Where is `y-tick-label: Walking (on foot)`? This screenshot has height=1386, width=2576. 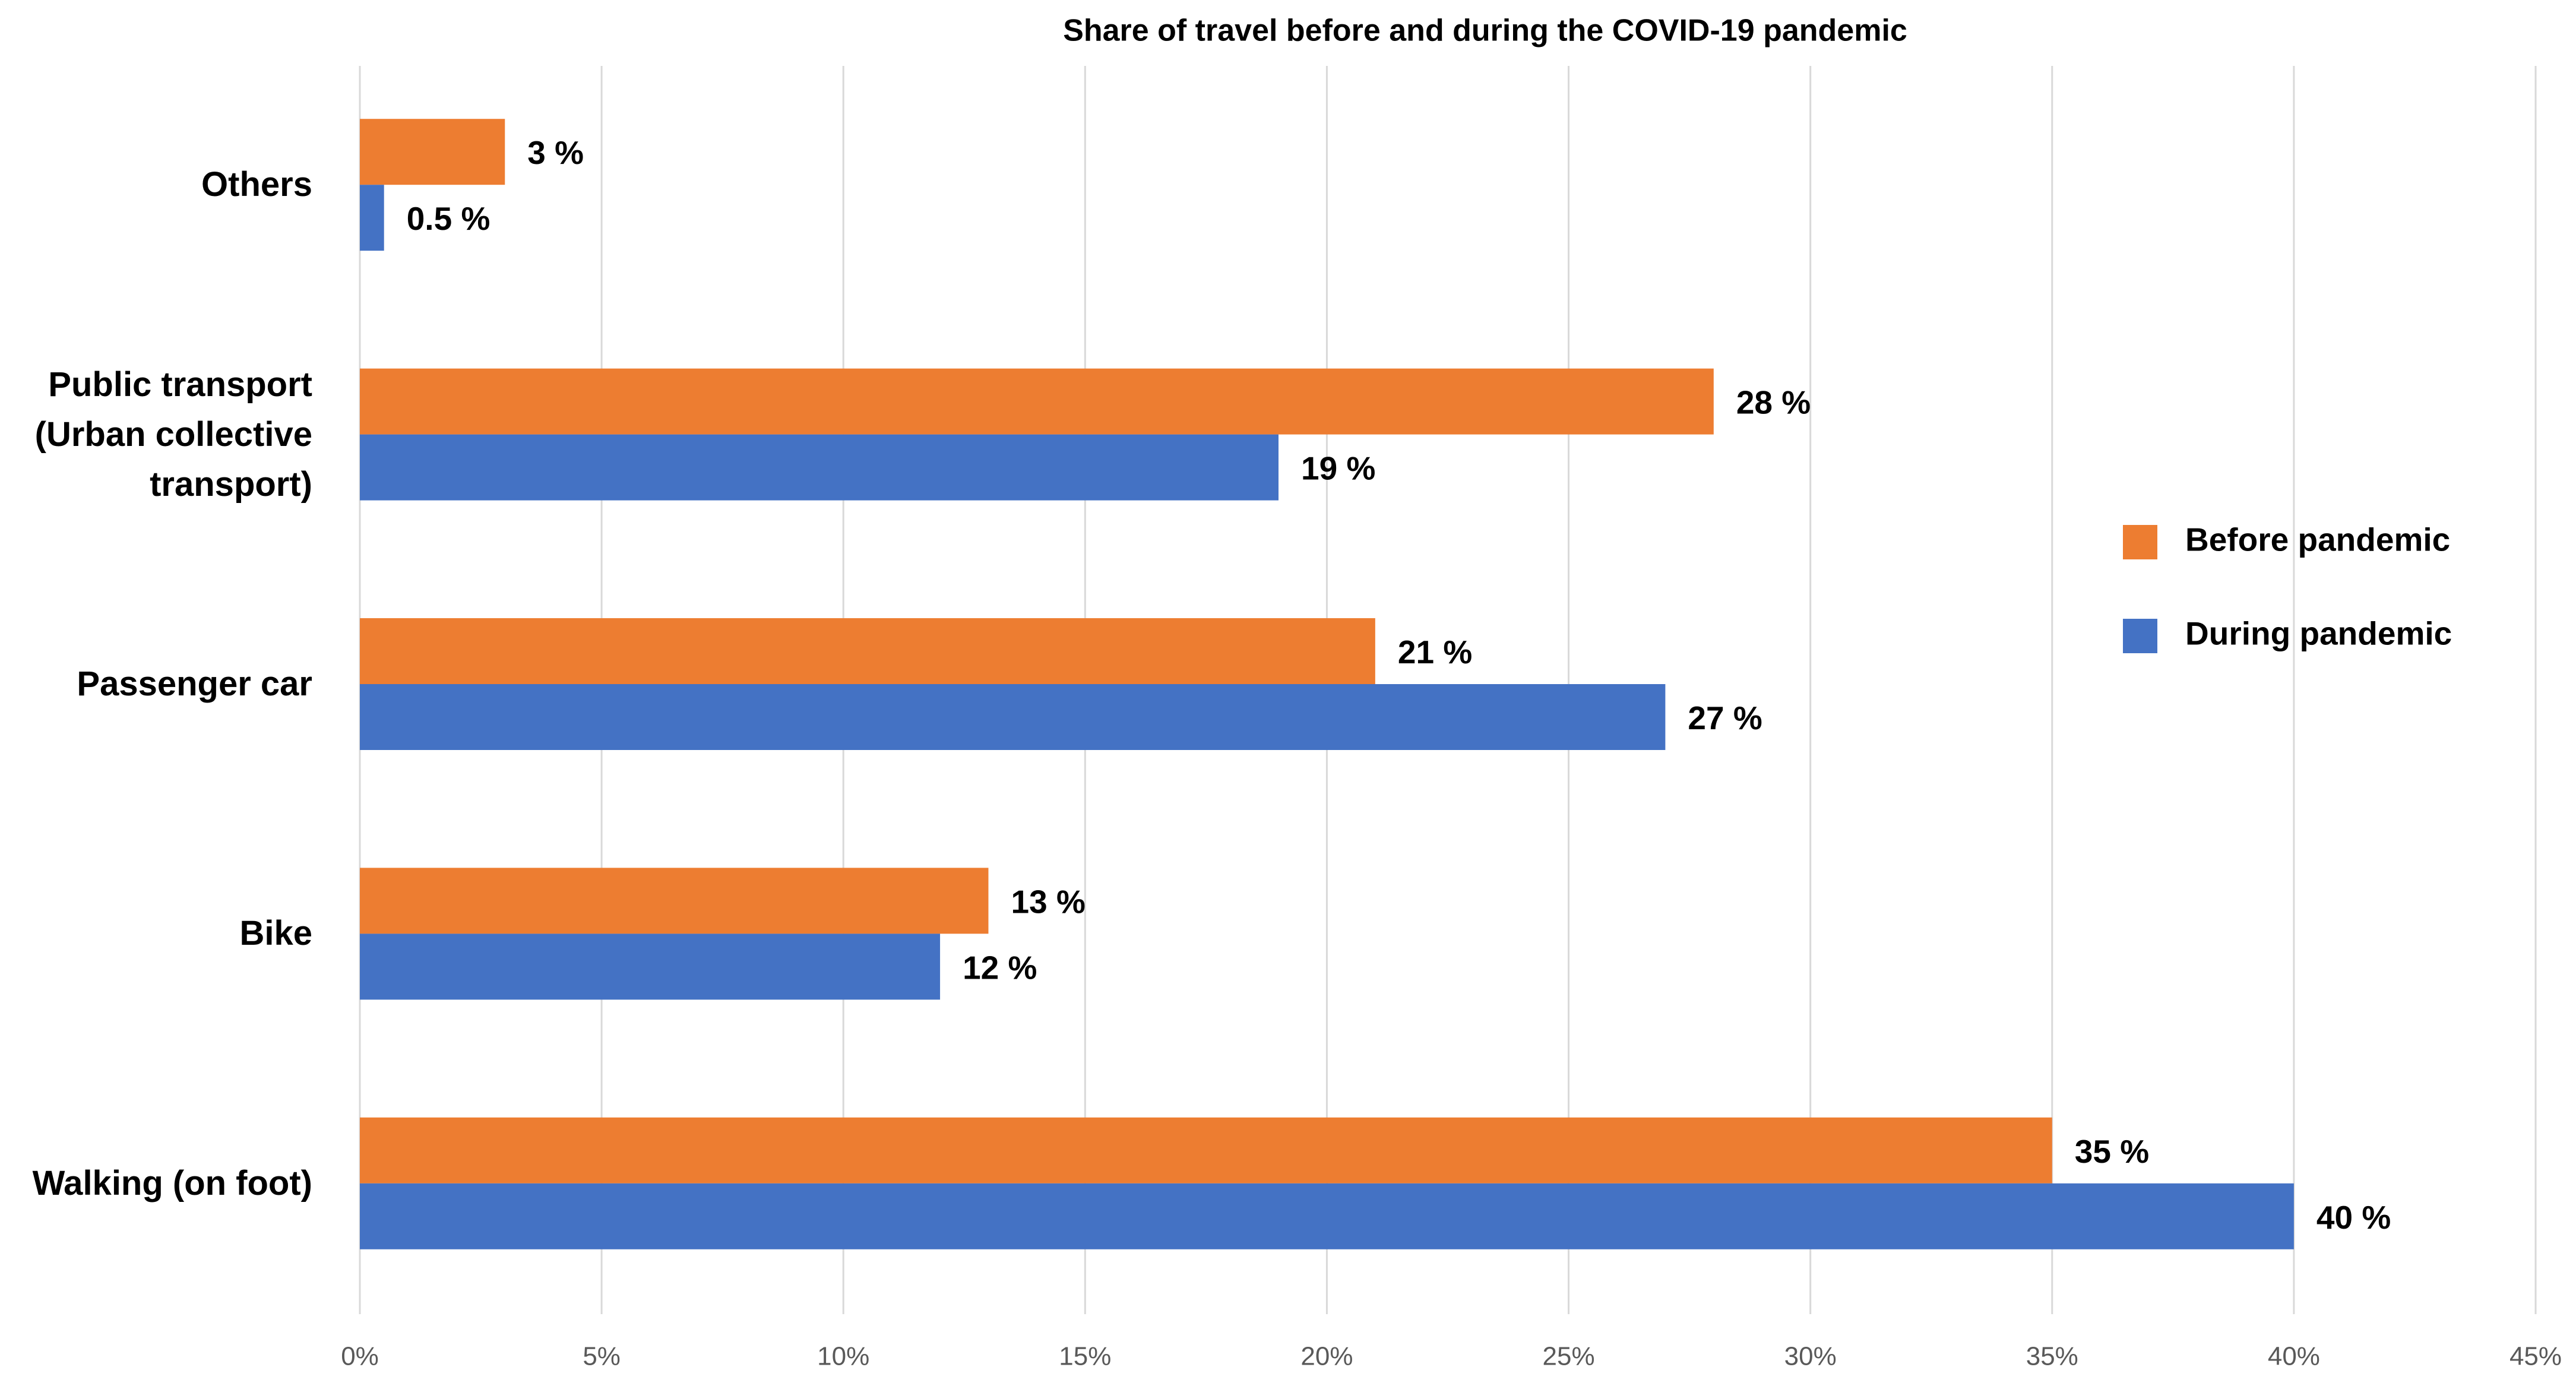
y-tick-label: Walking (on foot) is located at coordinates (172, 1183).